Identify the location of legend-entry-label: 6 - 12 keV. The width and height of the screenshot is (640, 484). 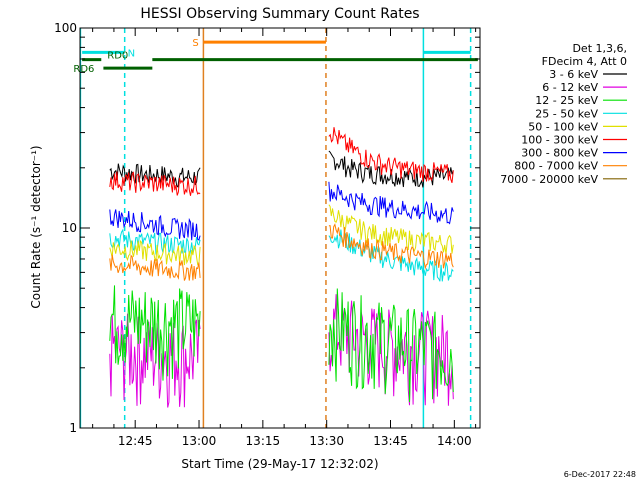
(570, 87).